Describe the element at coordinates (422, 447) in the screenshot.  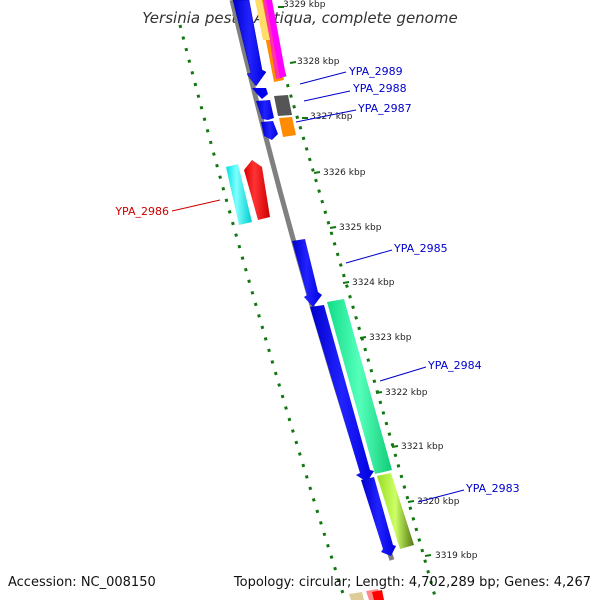
I see `scale-label: 3321 kbp` at that location.